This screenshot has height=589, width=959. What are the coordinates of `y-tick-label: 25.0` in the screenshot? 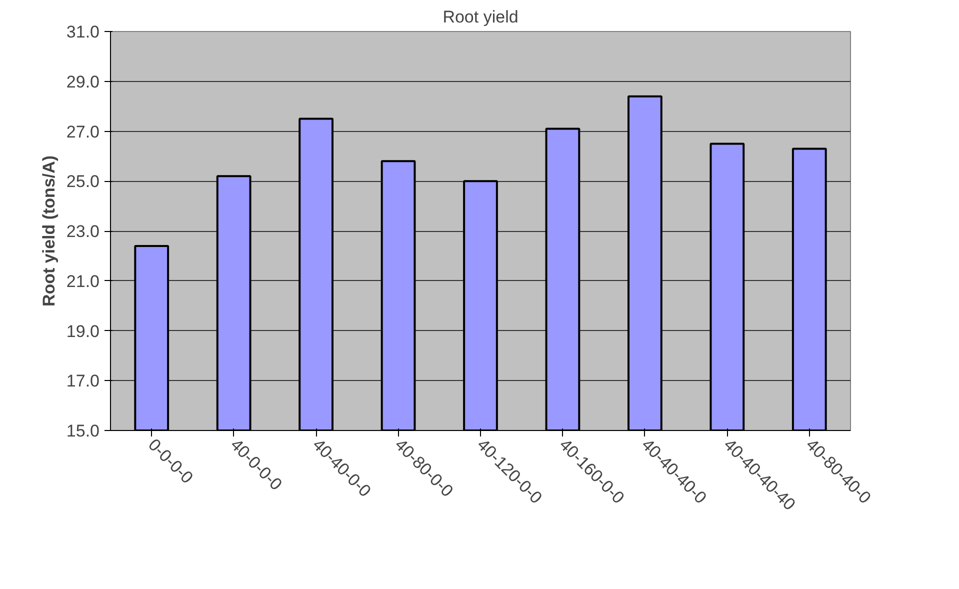 It's located at (83, 182).